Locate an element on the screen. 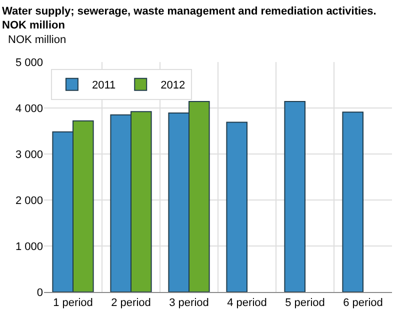 This screenshot has height=320, width=400. x-tick-label: 6 period is located at coordinates (363, 303).